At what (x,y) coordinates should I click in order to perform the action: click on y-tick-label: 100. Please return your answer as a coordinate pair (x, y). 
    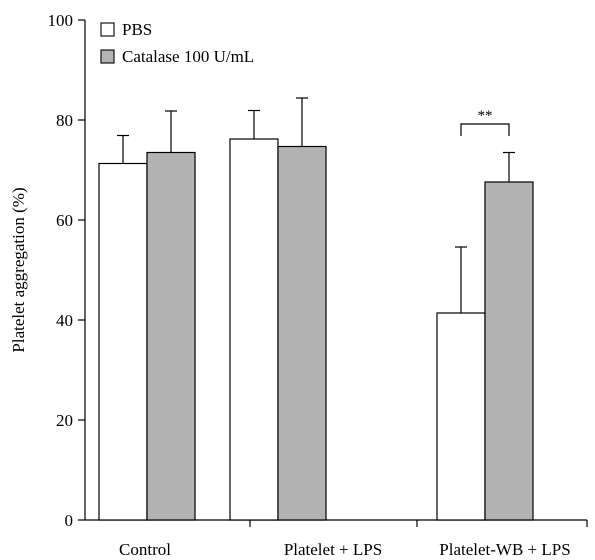
    Looking at the image, I should click on (61, 20).